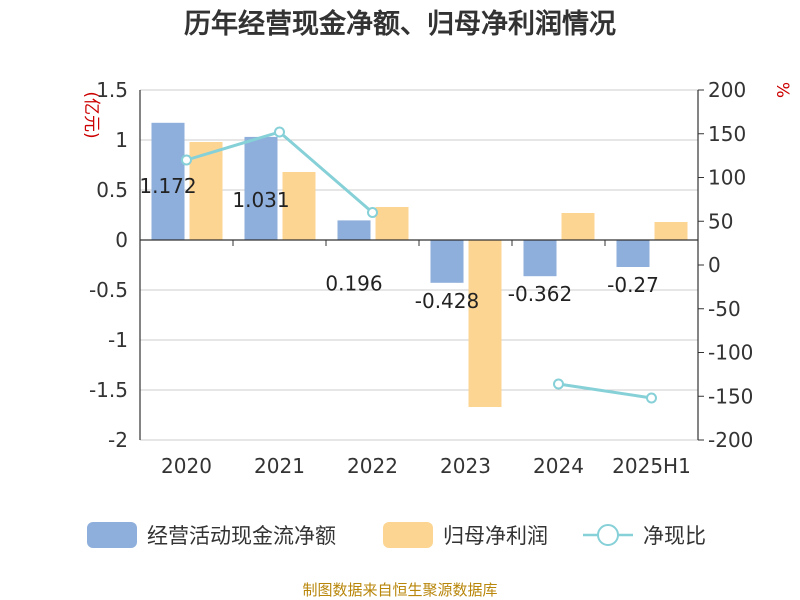 The height and width of the screenshot is (600, 800). I want to click on right-tick-label: 150, so click(727, 134).